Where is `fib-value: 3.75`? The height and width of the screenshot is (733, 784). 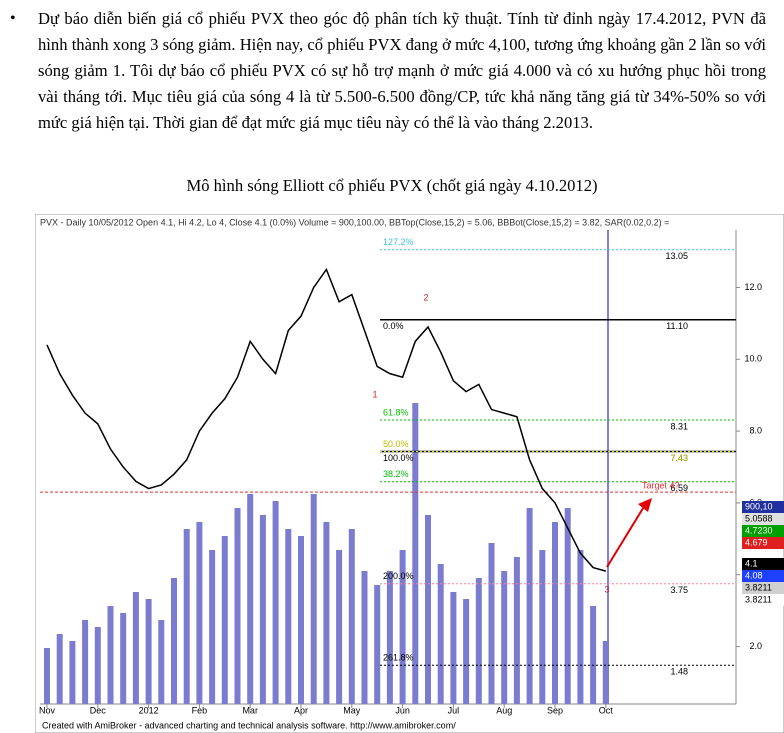 fib-value: 3.75 is located at coordinates (679, 590).